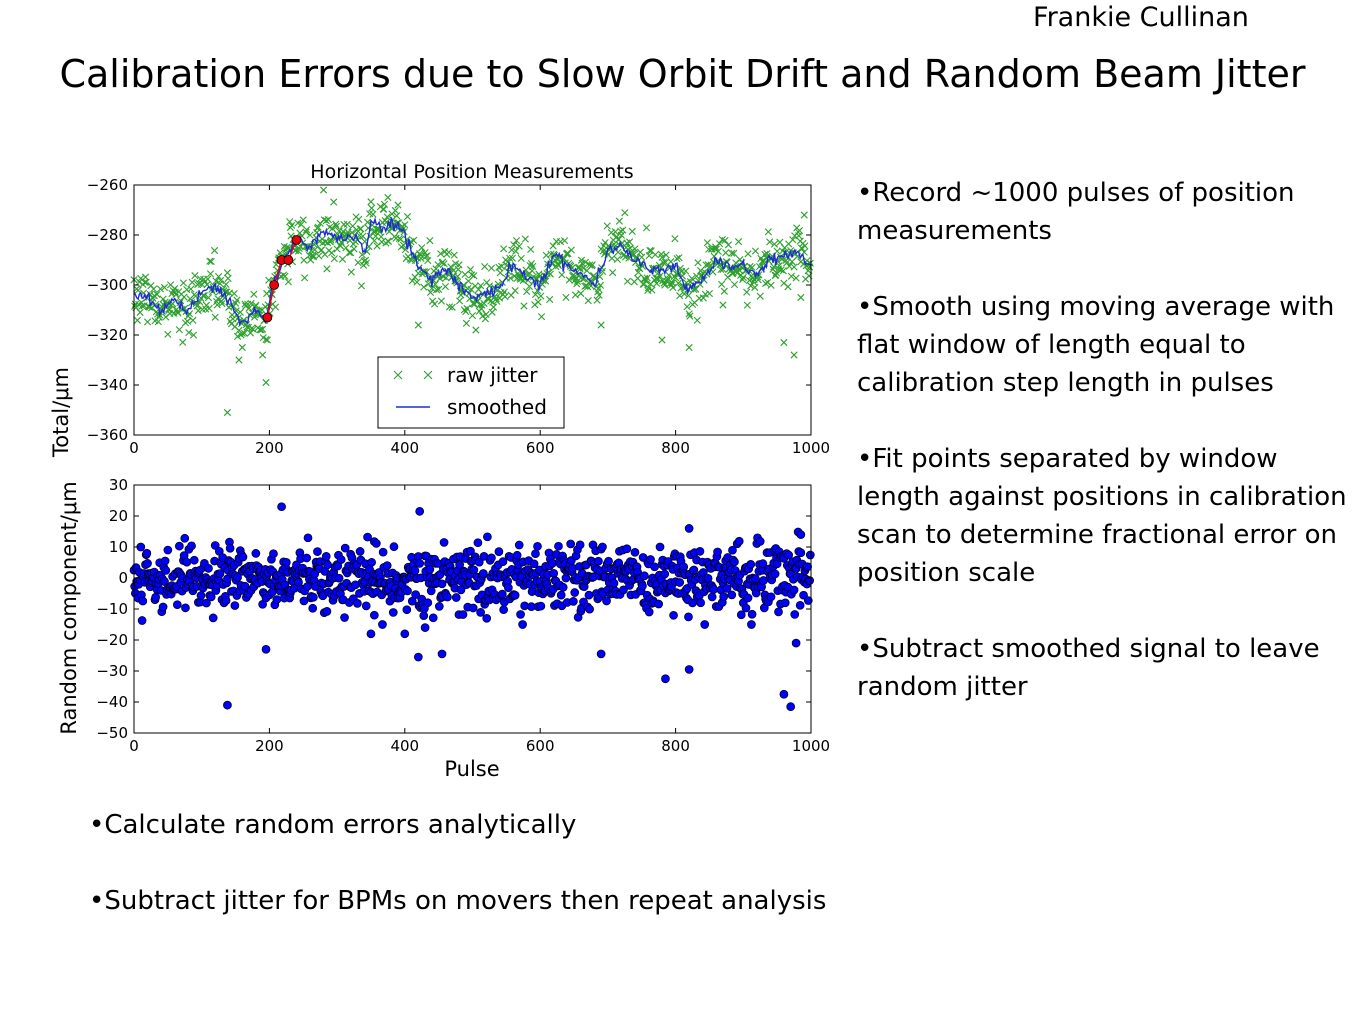 Image resolution: width=1365 pixels, height=1024 pixels. I want to click on legend-raw-jitter-label: raw jitter, so click(492, 375).